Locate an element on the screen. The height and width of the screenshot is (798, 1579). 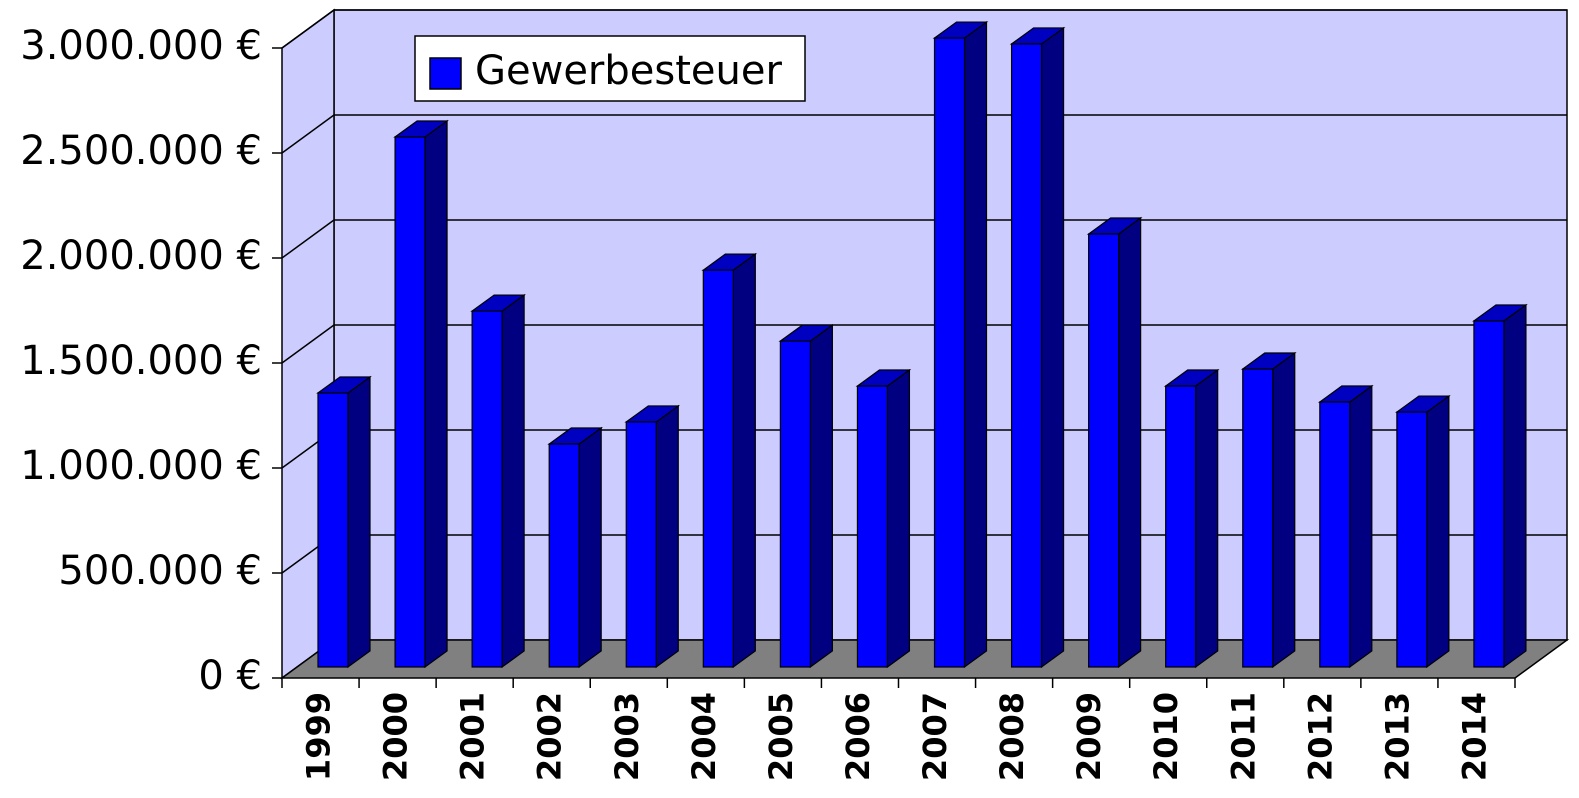
x-tick-label: 1999 is located at coordinates (319, 736).